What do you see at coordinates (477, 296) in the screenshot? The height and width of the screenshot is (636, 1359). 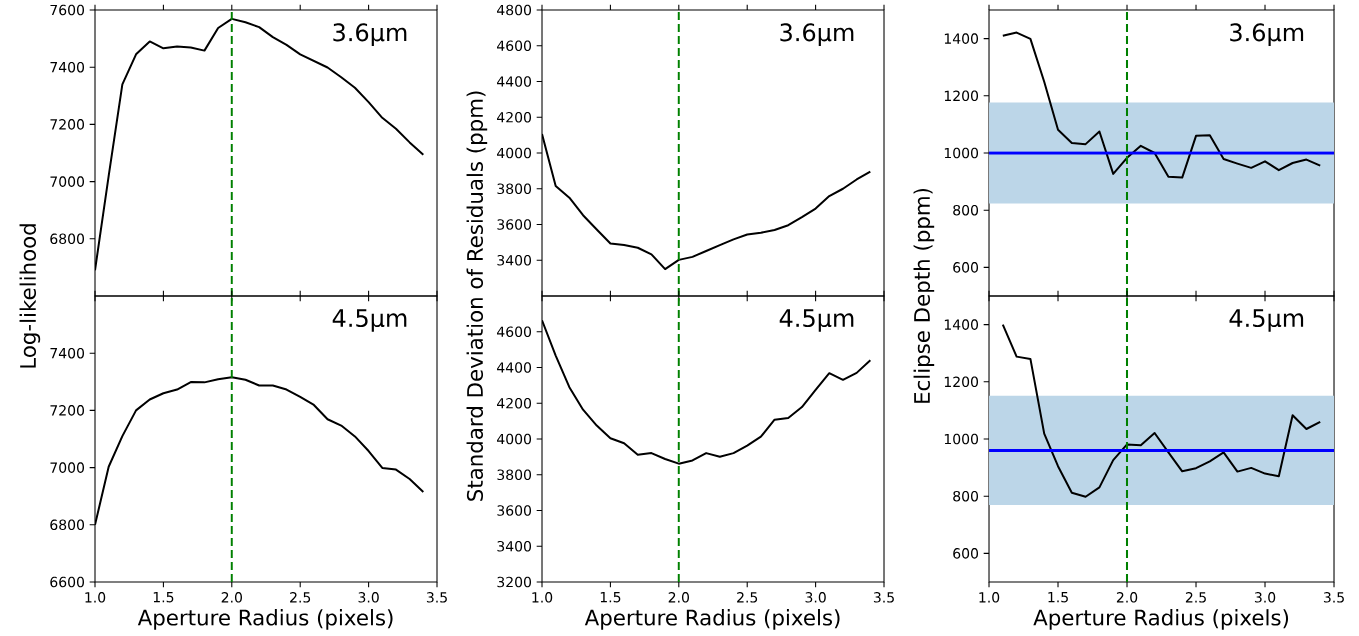 I see `y-axis-title: Standard Deviation of Residuals (ppm)` at bounding box center [477, 296].